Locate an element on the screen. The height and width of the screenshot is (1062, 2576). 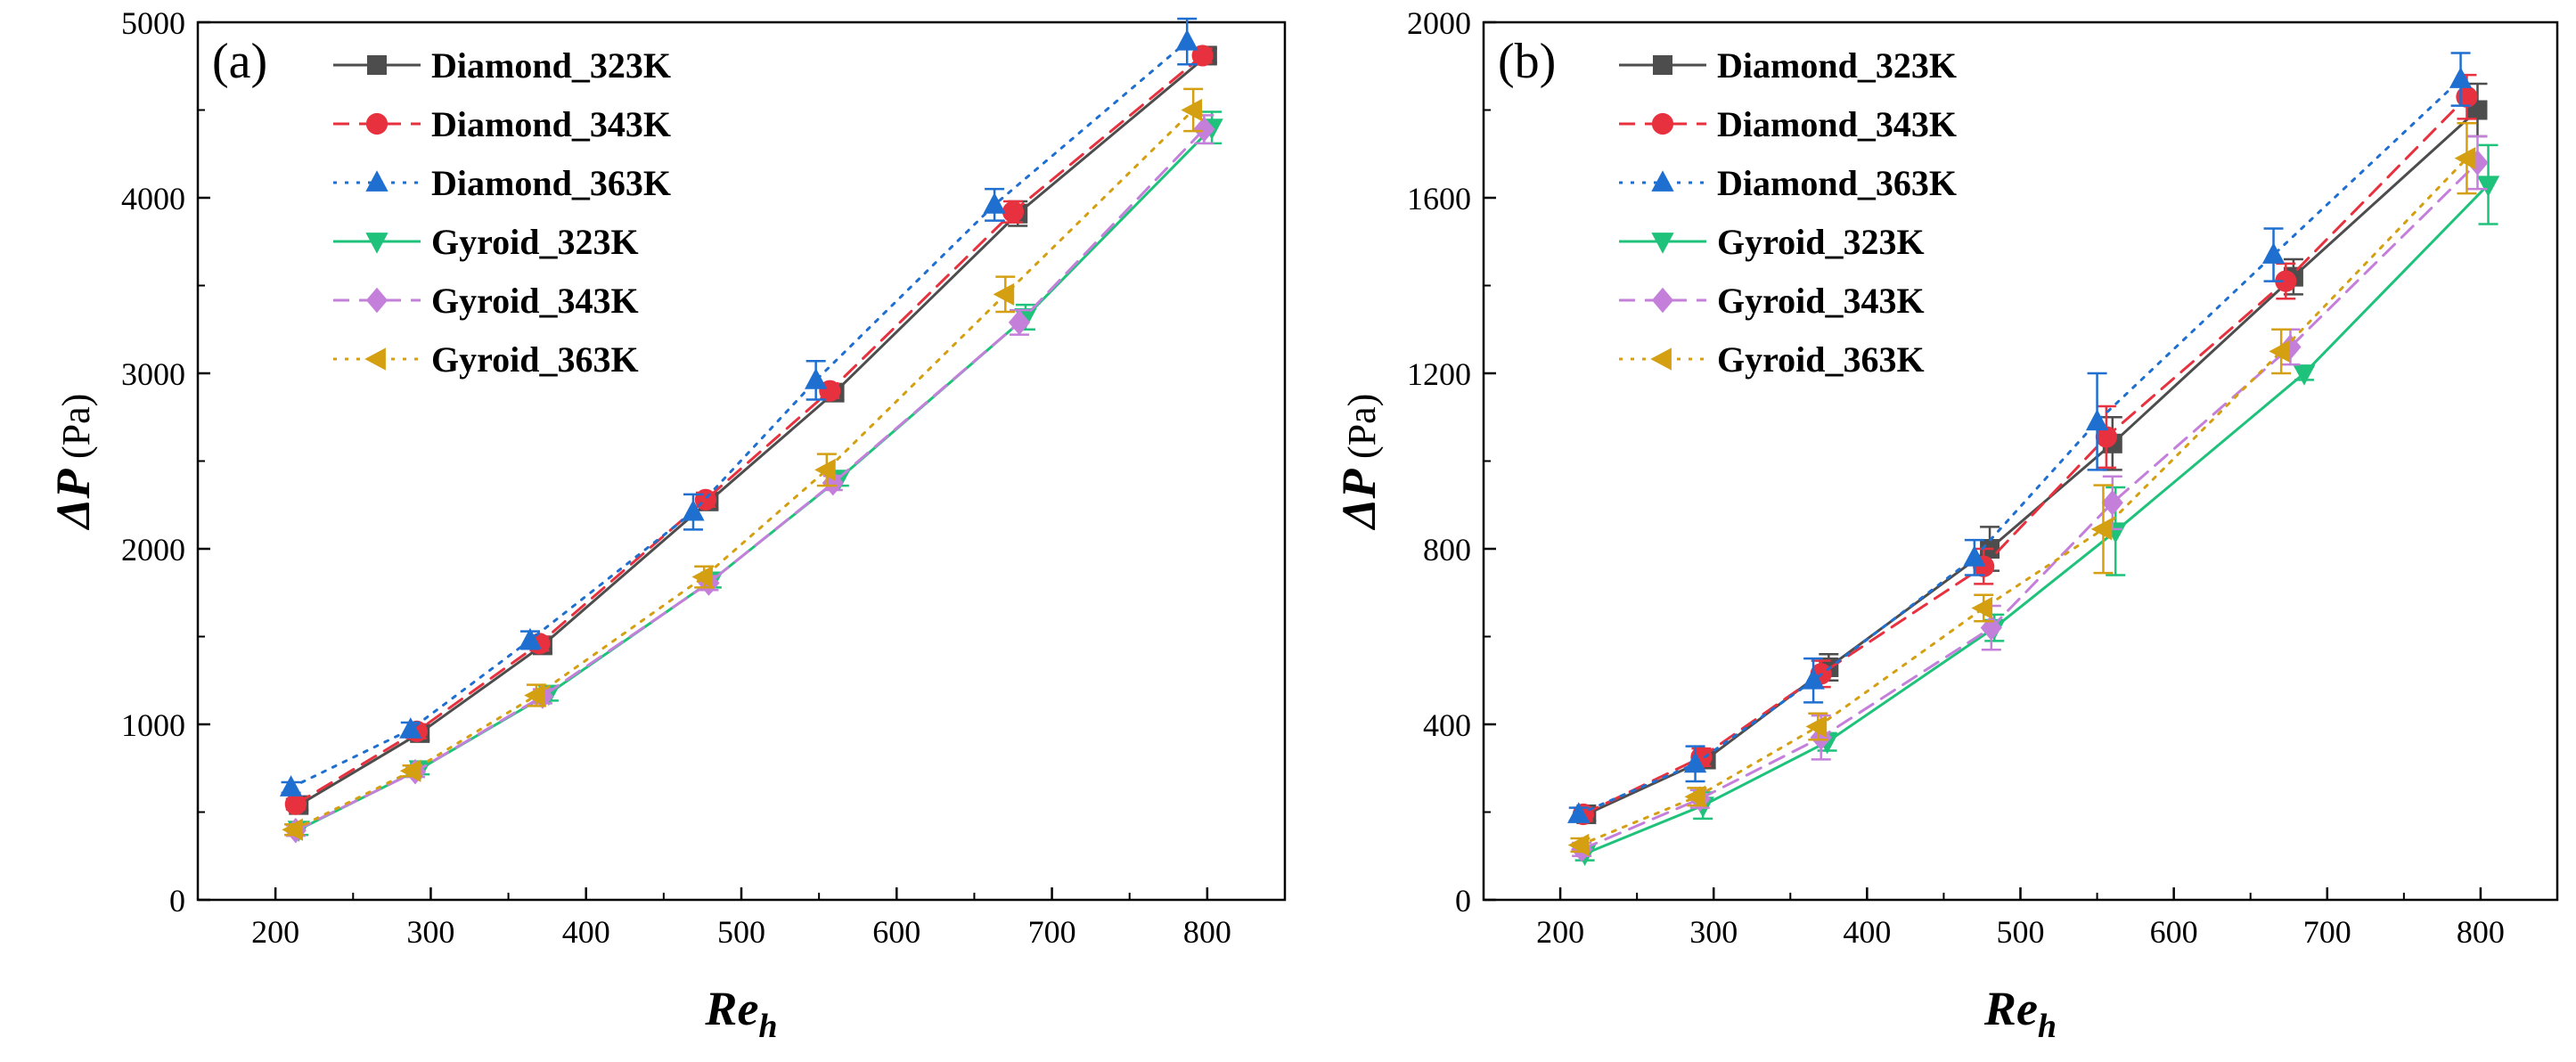
y-tick-label: 3000 is located at coordinates (153, 374).